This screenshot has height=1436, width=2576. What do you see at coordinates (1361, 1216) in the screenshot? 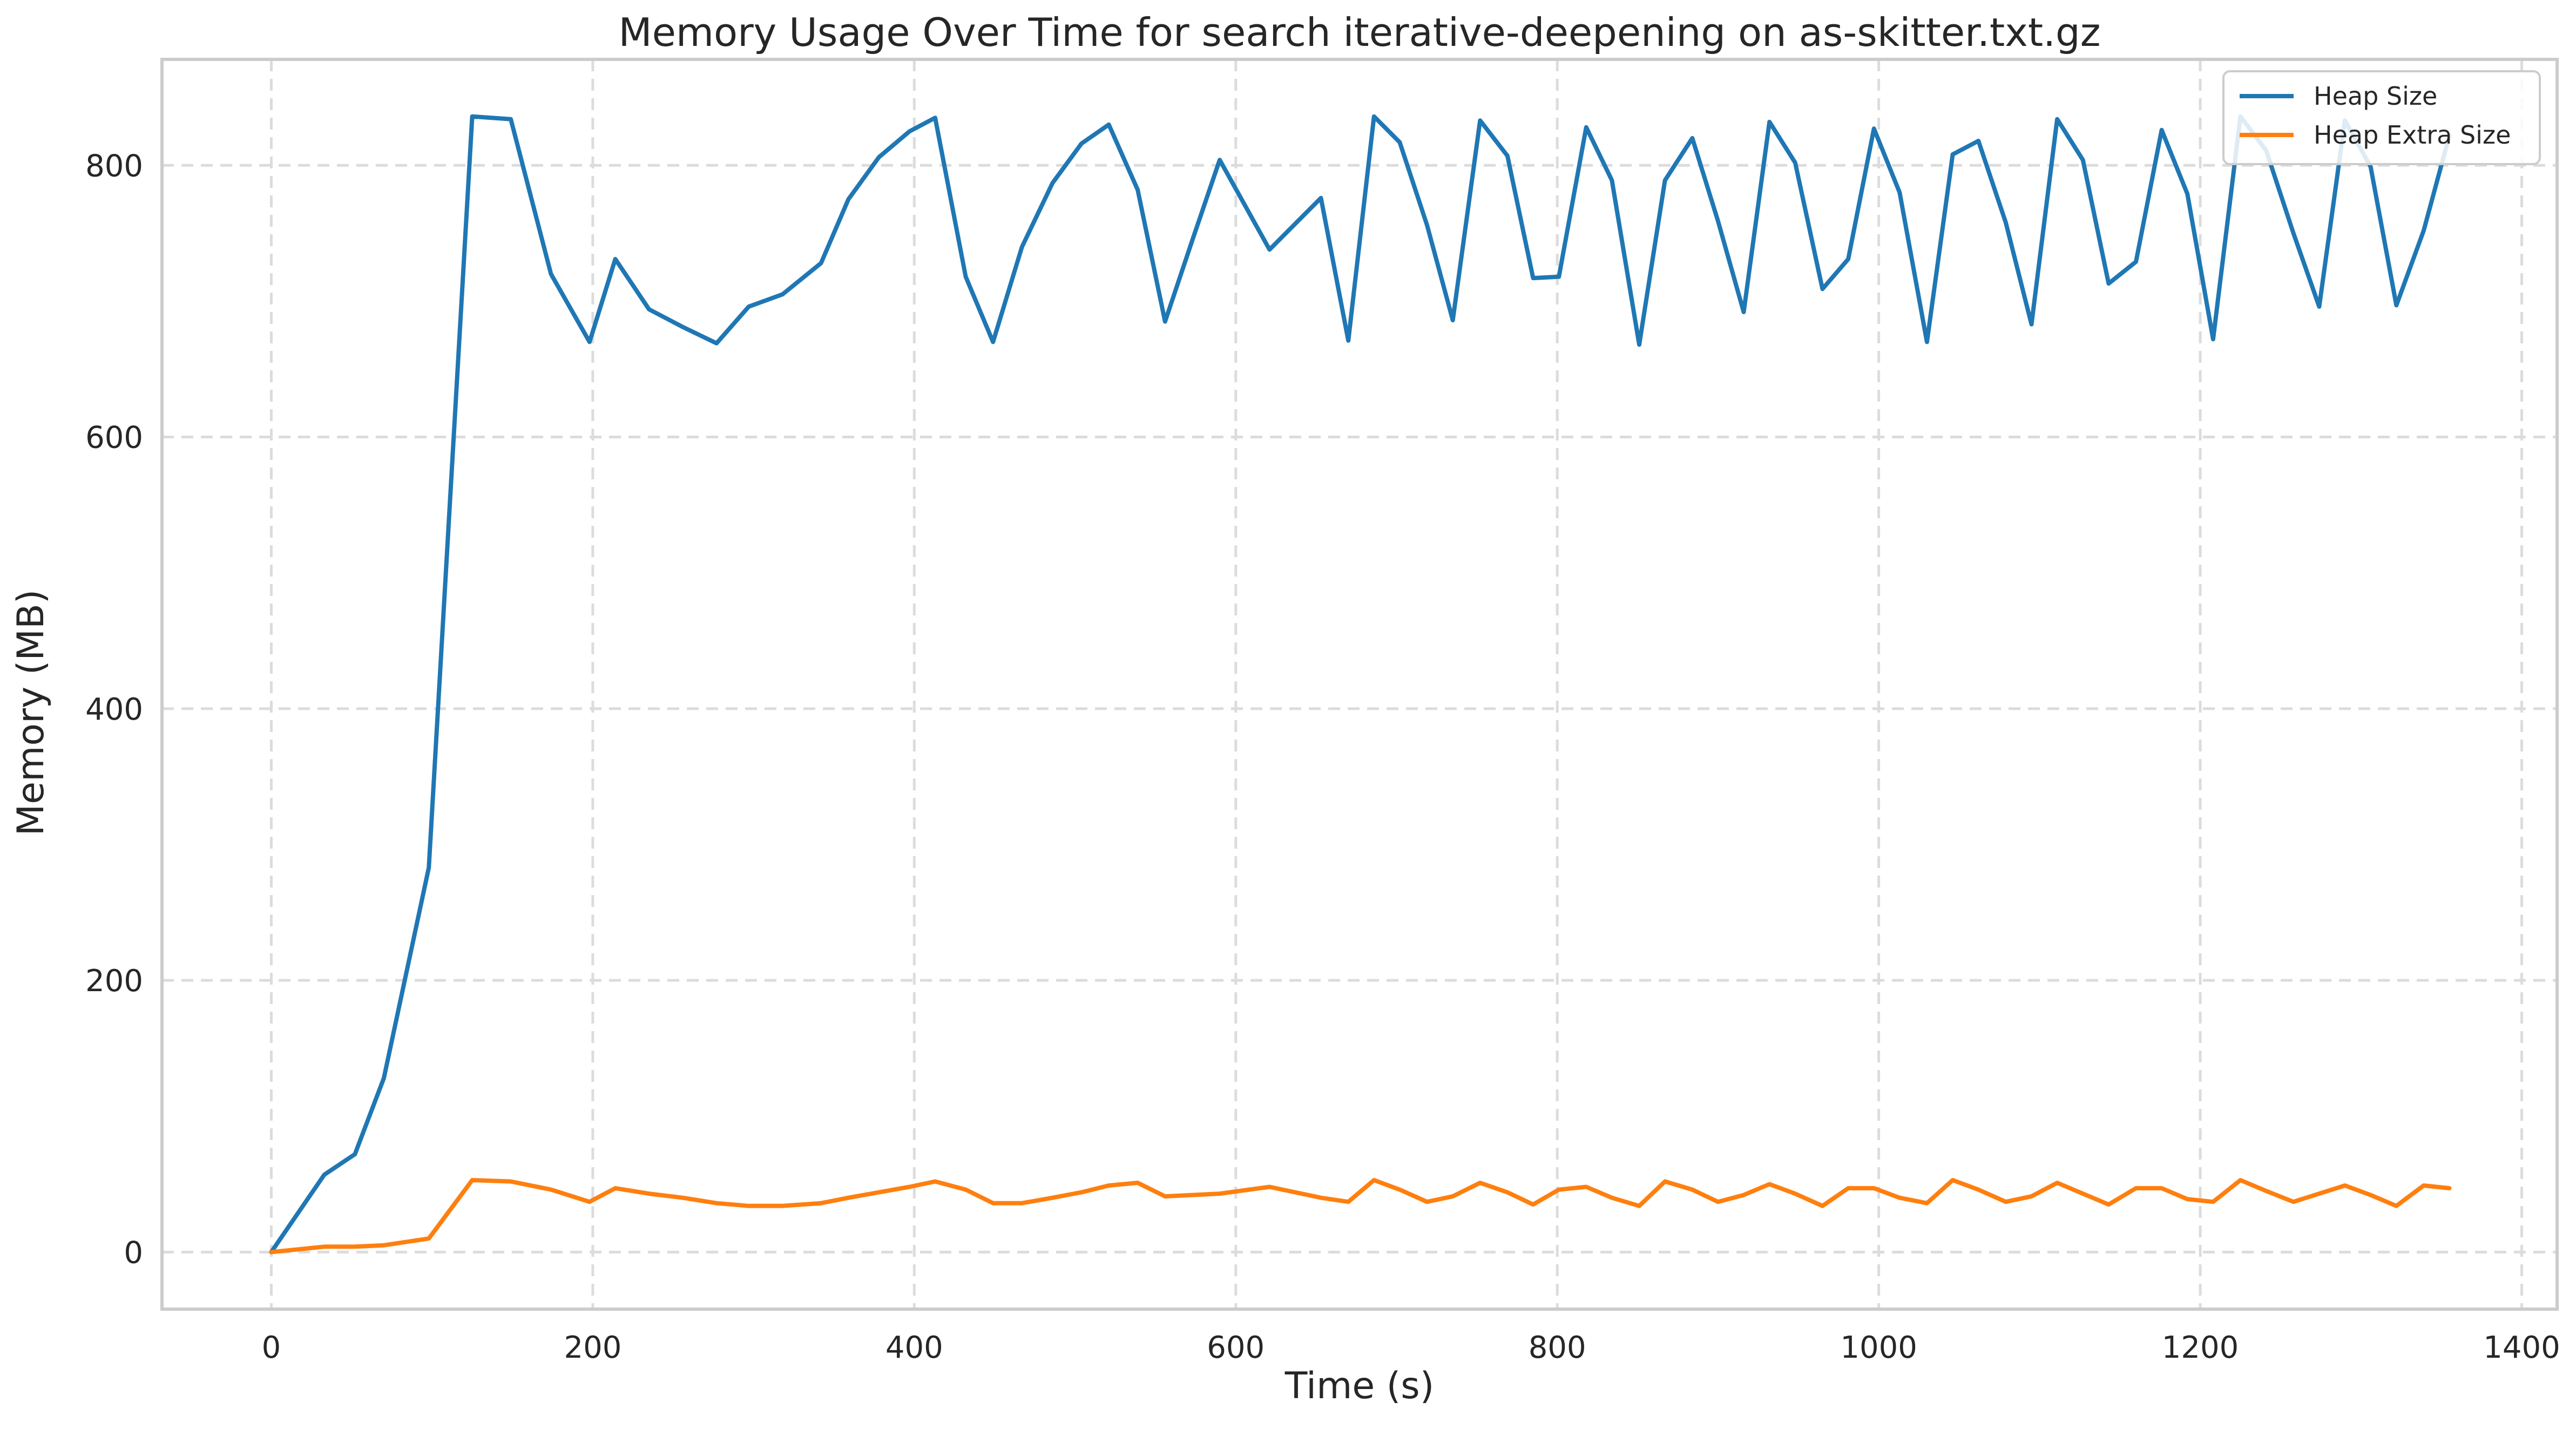
I see `series-line-heap-extra-size` at bounding box center [1361, 1216].